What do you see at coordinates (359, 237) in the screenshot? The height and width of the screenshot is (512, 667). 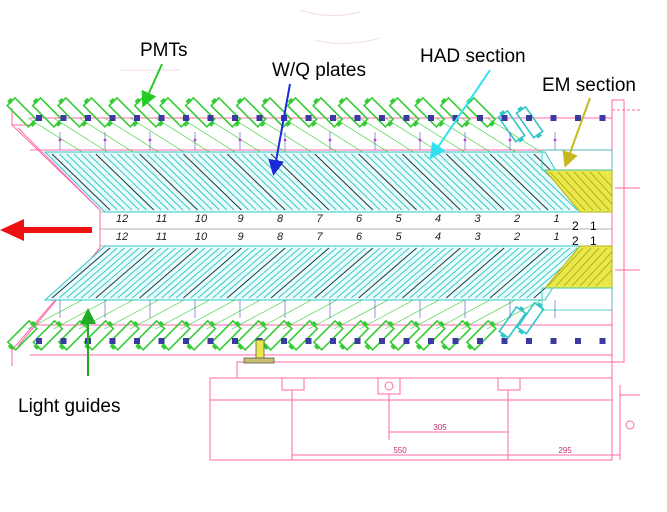 I see `module-number-lower: 6` at bounding box center [359, 237].